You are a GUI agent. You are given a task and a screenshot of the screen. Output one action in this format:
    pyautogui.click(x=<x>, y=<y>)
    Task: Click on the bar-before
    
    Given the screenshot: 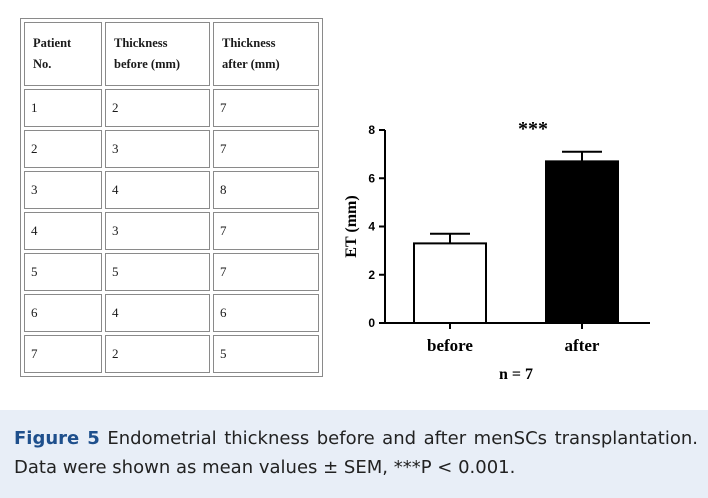 What is the action you would take?
    pyautogui.click(x=450, y=283)
    